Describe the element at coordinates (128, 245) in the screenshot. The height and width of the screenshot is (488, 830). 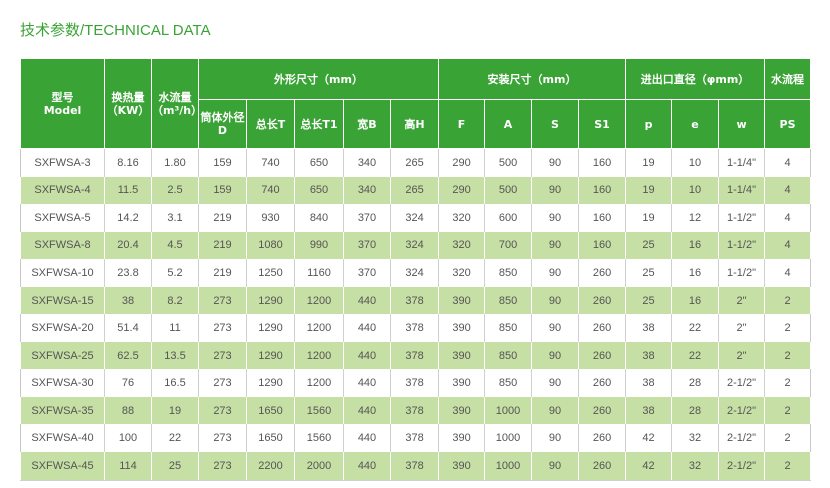
I see `table-cell: 20.4` at that location.